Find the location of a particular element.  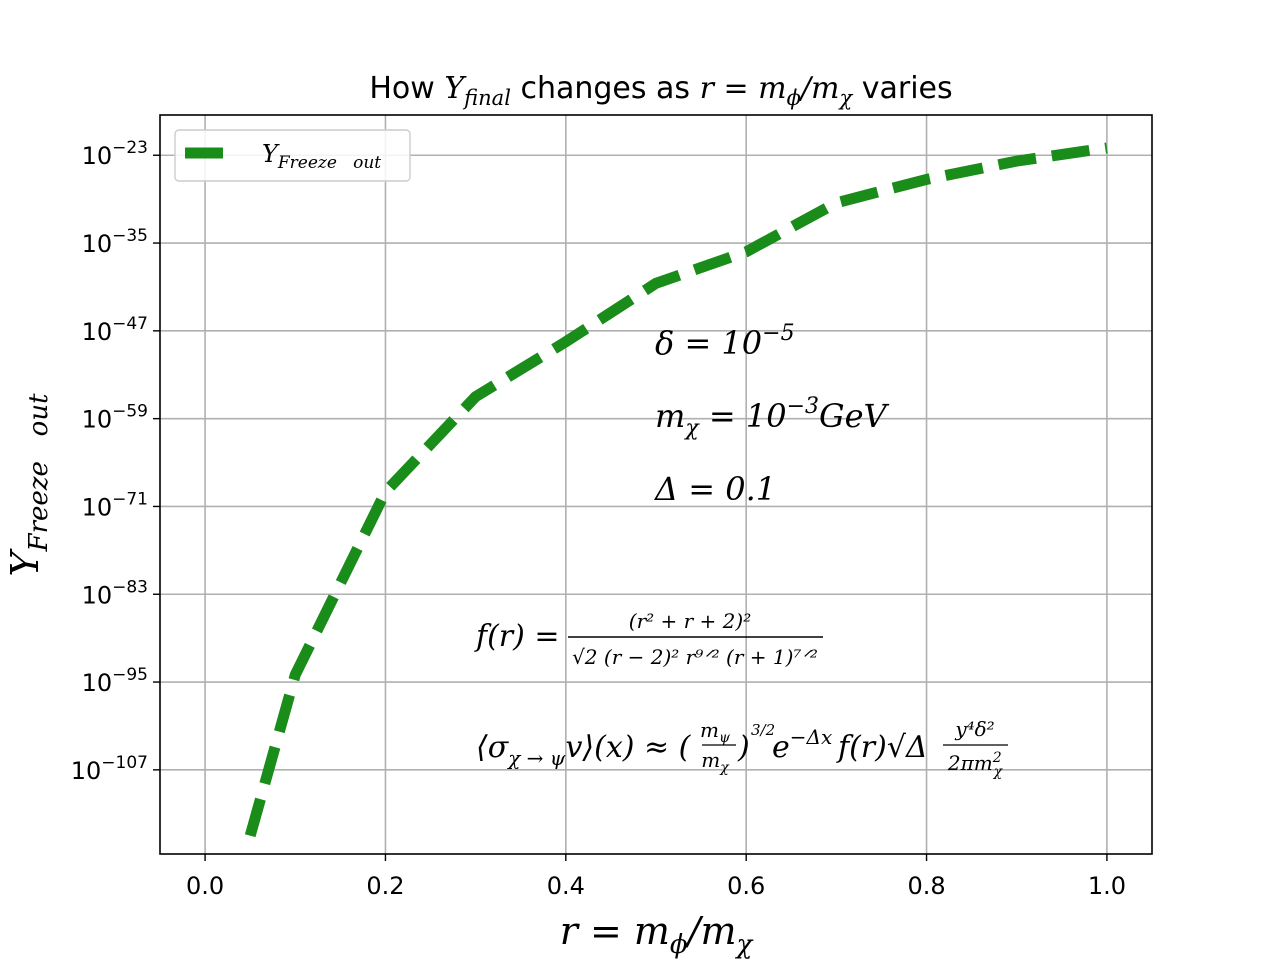

legend-box is located at coordinates (292, 155).